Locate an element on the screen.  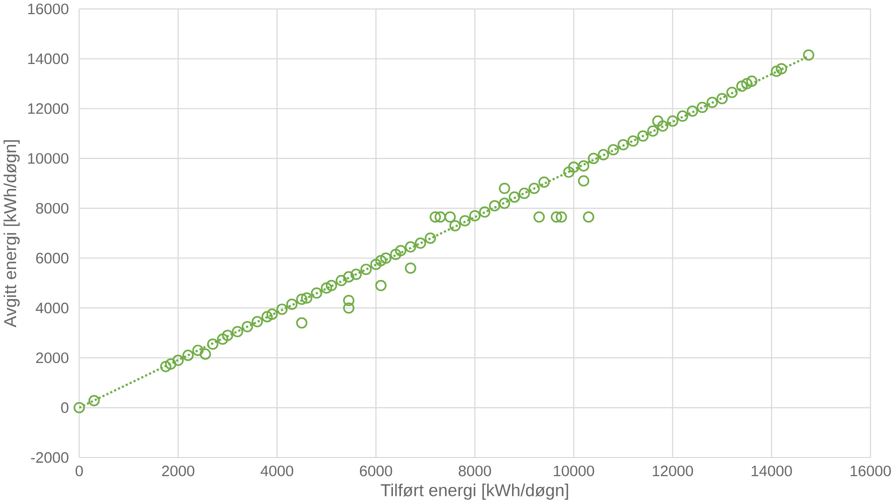
x-tick-label: 12000 is located at coordinates (673, 470).